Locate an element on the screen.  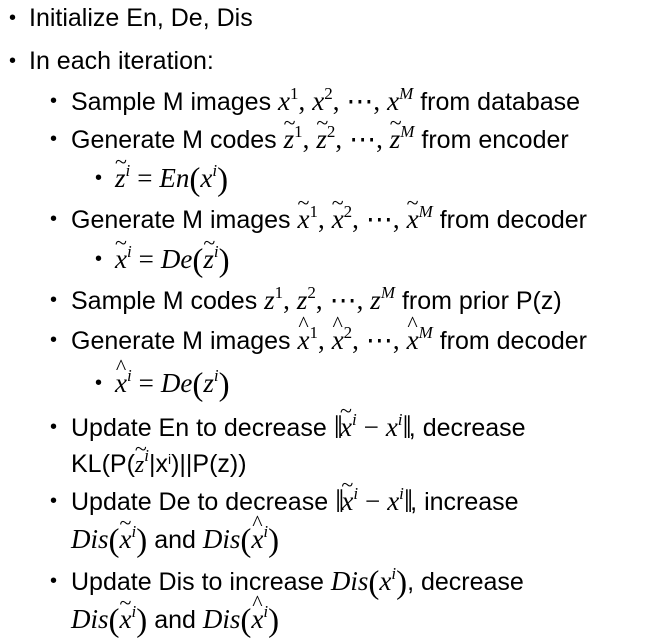
math-norm-de: ‖xi − xi‖ is located at coordinates (374, 496).